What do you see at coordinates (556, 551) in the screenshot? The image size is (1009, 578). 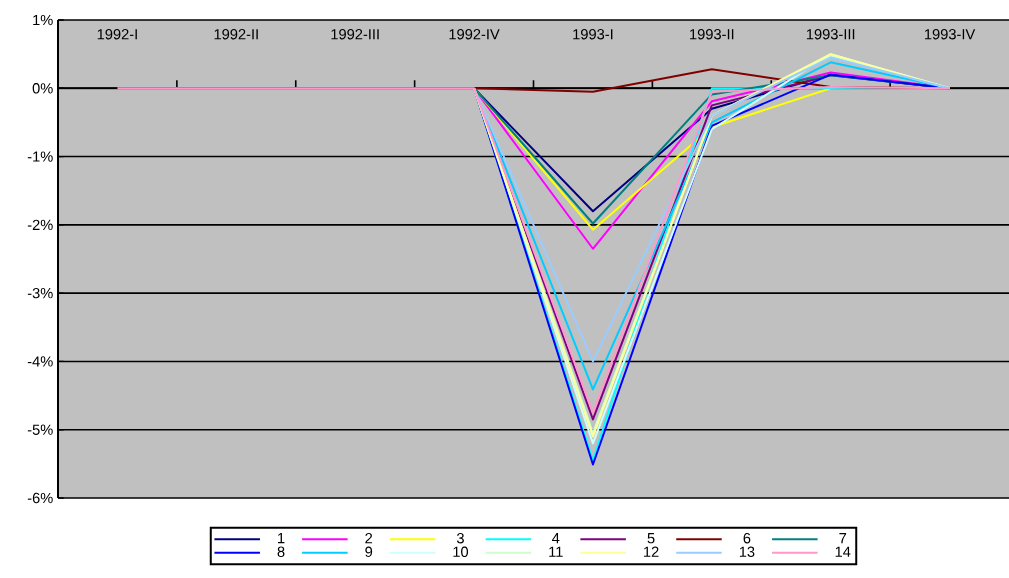 I see `legend-label: 11` at bounding box center [556, 551].